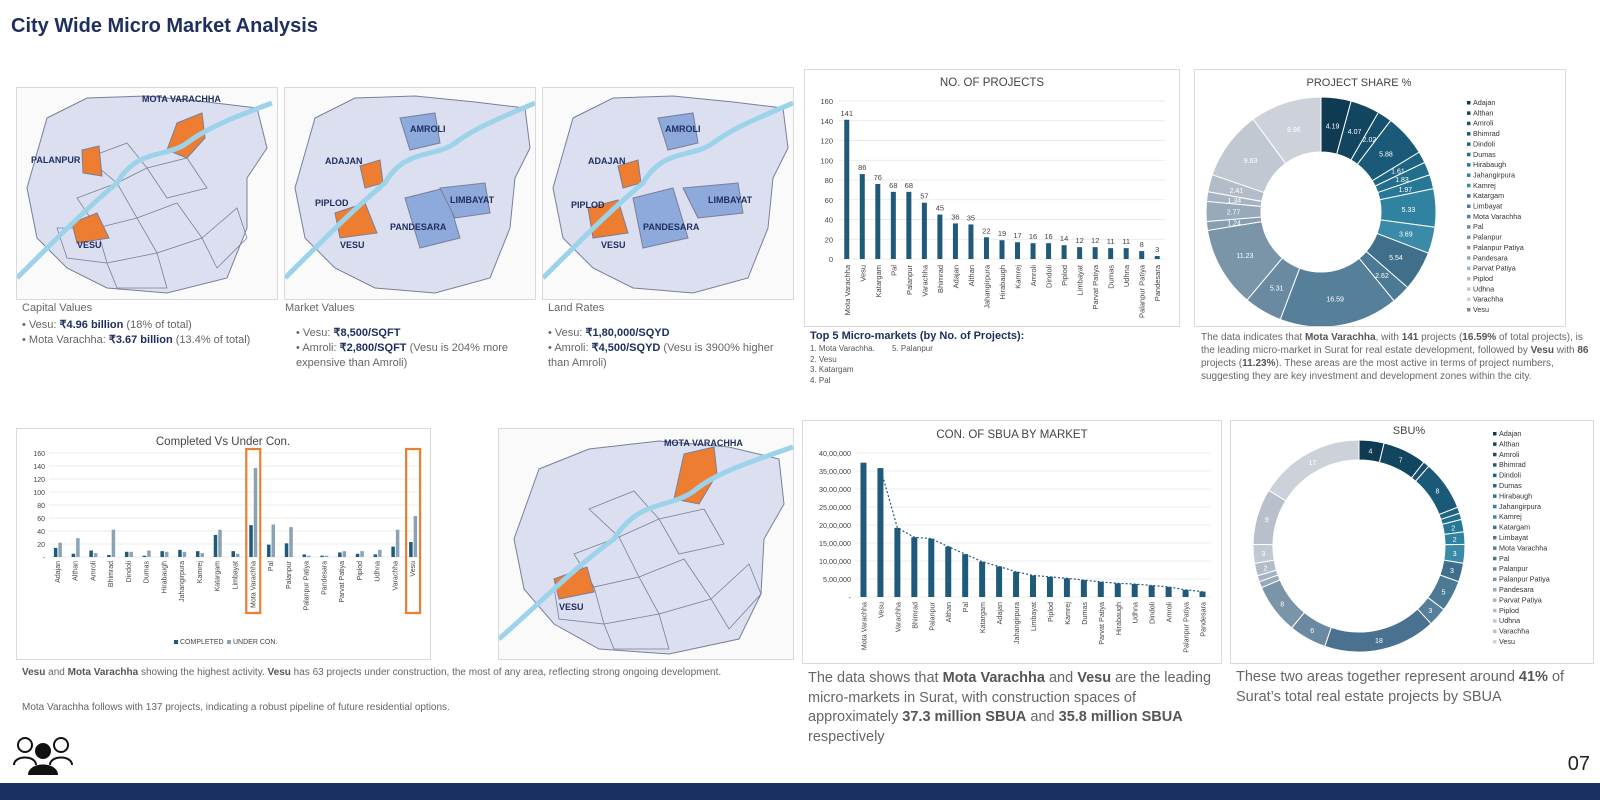 Image resolution: width=1600 pixels, height=800 pixels. What do you see at coordinates (971, 217) in the screenshot?
I see `data-label: 35` at bounding box center [971, 217].